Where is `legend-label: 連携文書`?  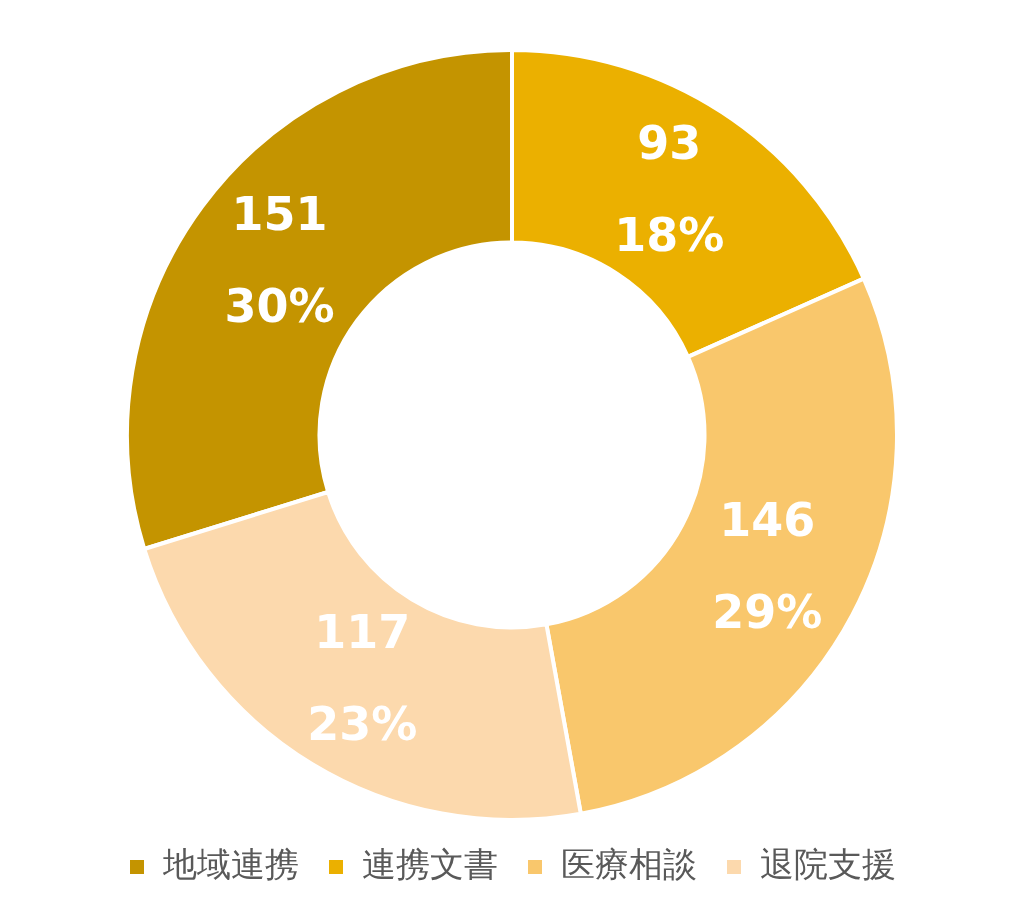 legend-label: 連携文書 is located at coordinates (430, 863).